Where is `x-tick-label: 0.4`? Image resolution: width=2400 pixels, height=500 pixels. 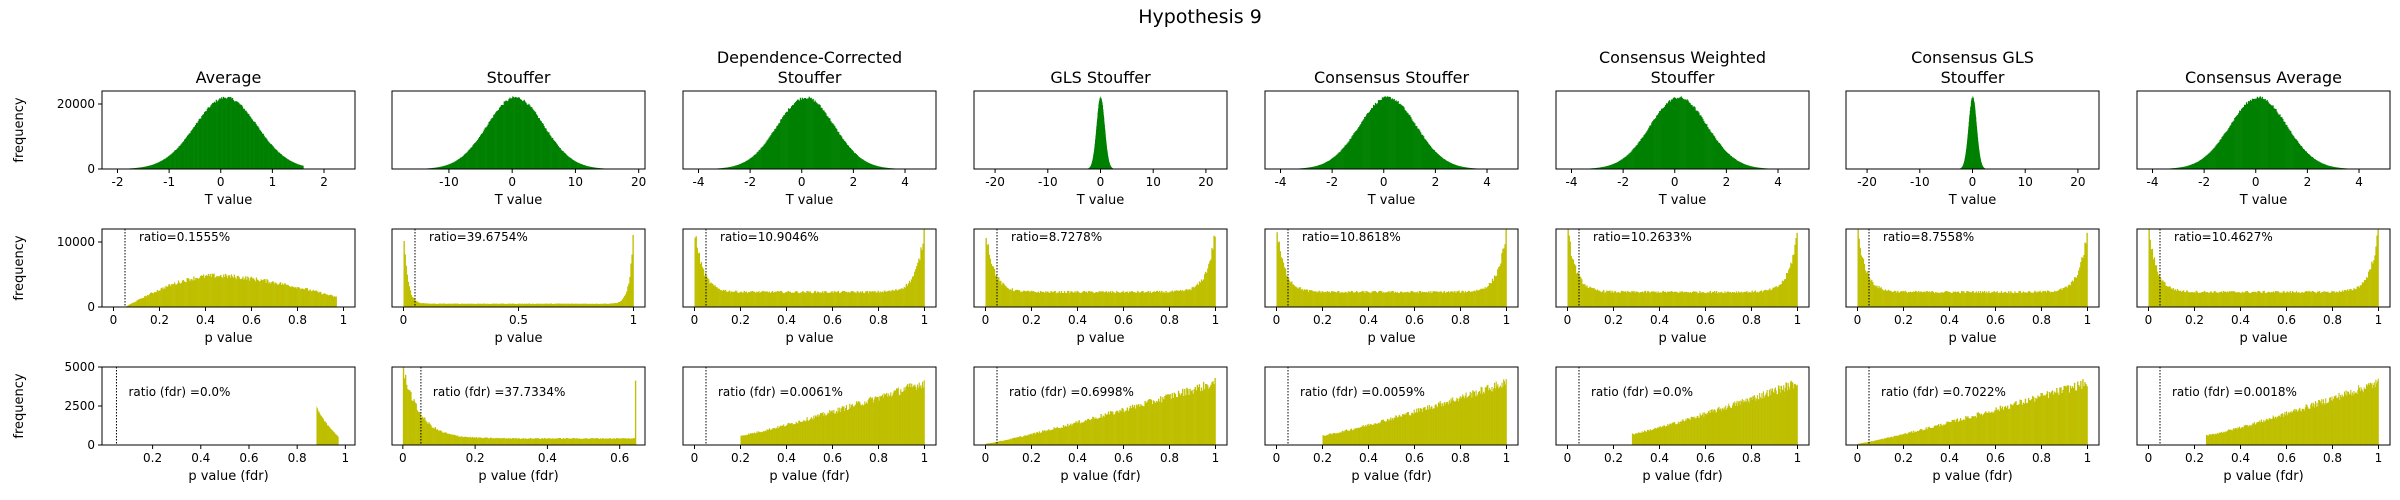 x-tick-label: 0.4 is located at coordinates (1368, 458).